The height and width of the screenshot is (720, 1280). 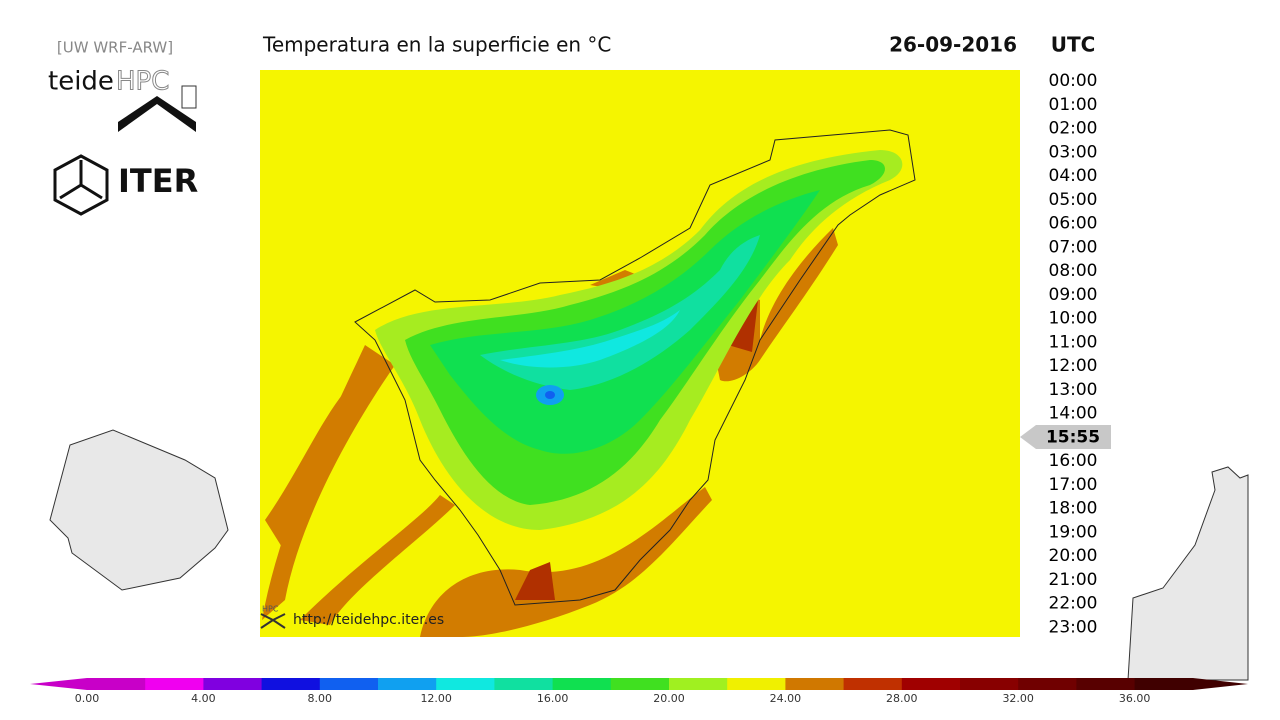 I want to click on colorbar-label: 4.00, so click(x=203, y=698).